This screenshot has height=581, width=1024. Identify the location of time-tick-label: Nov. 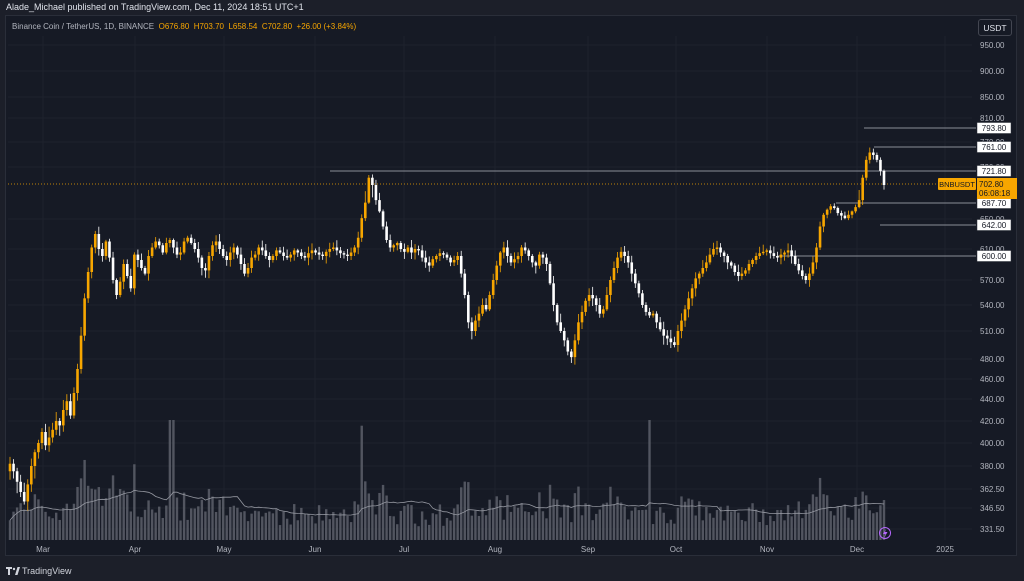
(767, 549).